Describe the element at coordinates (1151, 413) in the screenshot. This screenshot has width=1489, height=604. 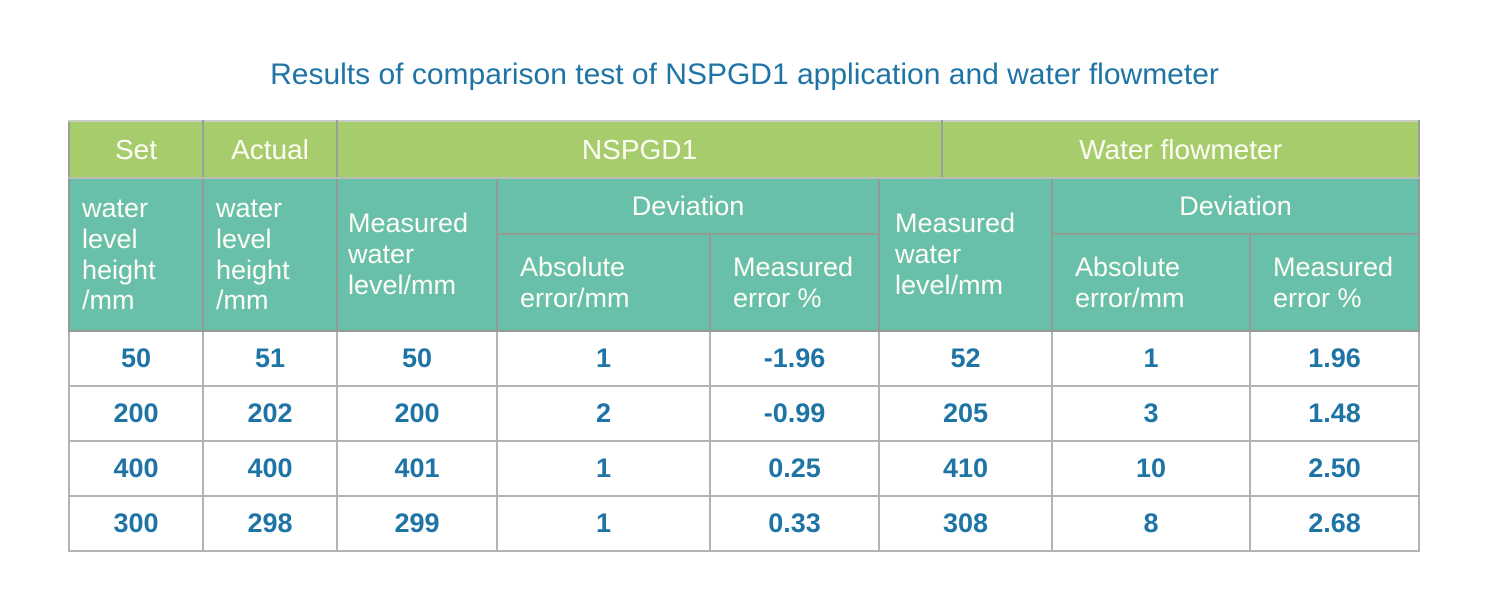
I see `data-cell: 3` at that location.